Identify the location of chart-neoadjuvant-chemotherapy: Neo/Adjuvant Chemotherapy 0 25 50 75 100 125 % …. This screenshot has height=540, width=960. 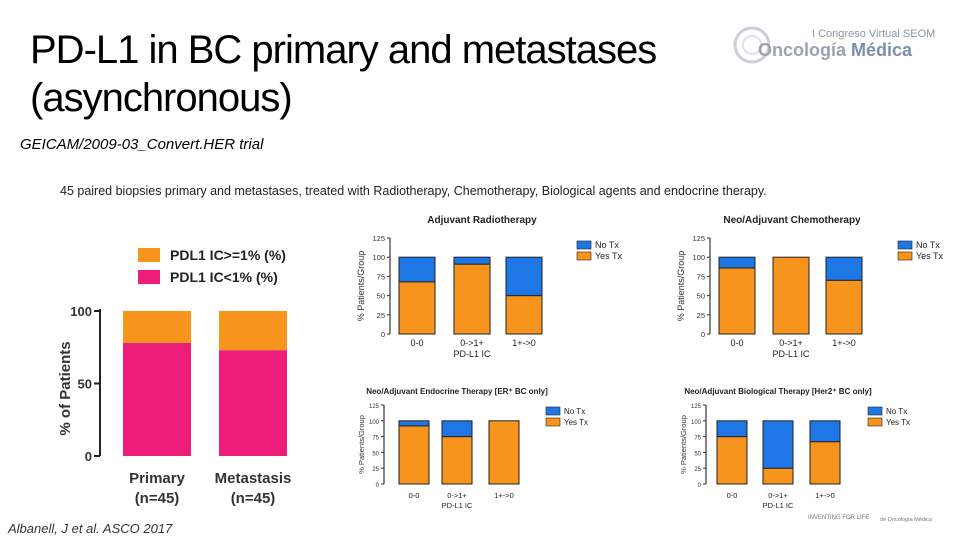
(810, 287).